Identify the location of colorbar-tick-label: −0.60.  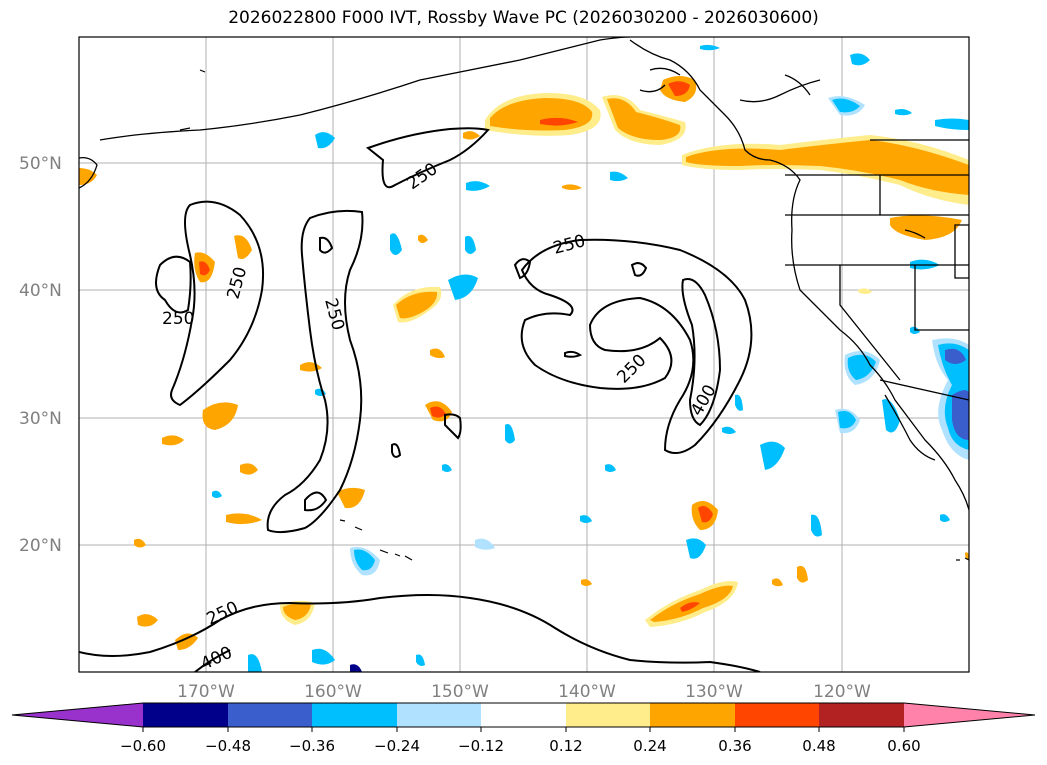
(143, 746).